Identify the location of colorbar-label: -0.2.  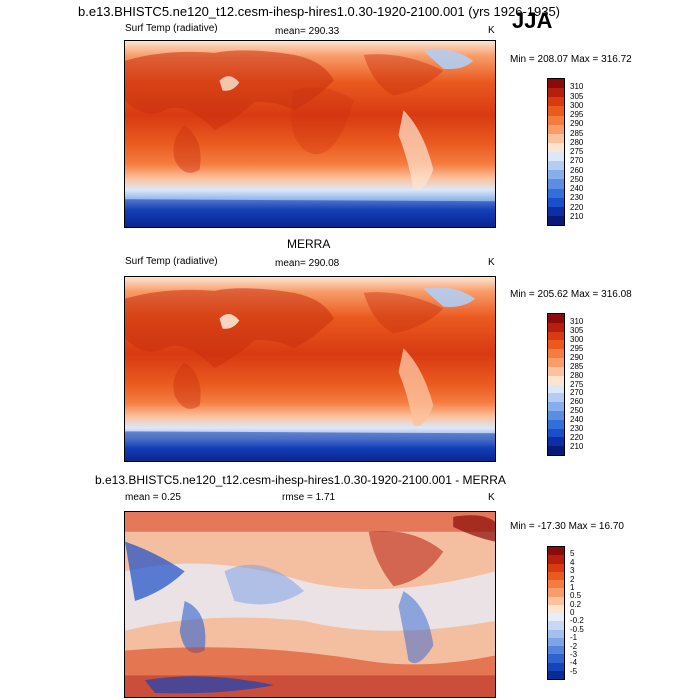
(577, 621).